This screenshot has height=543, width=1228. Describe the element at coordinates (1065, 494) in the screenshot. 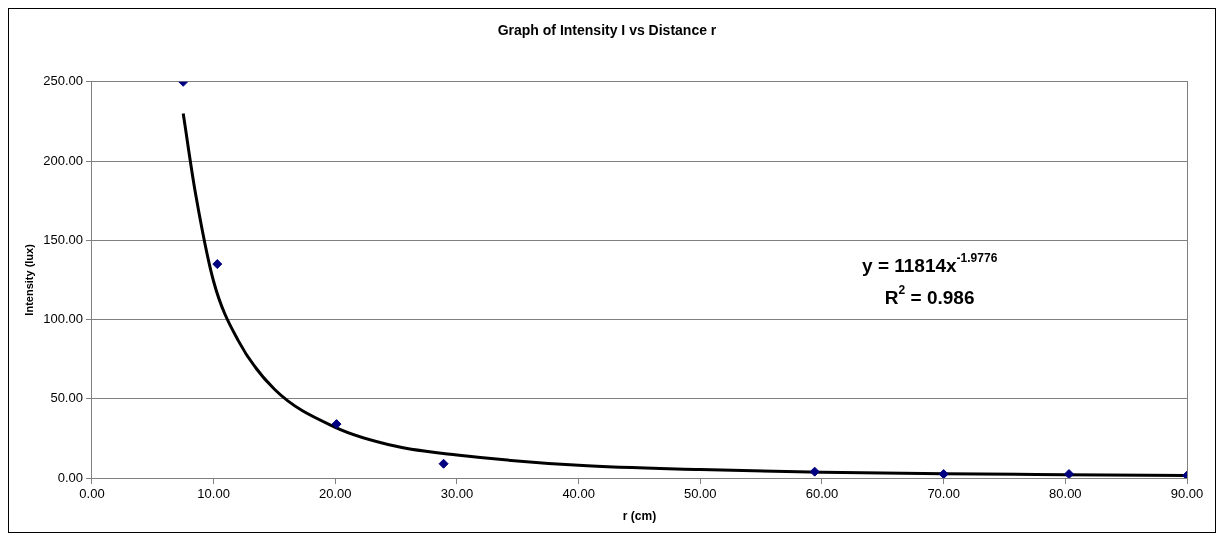

I see `x-tick-label: 80.00` at that location.